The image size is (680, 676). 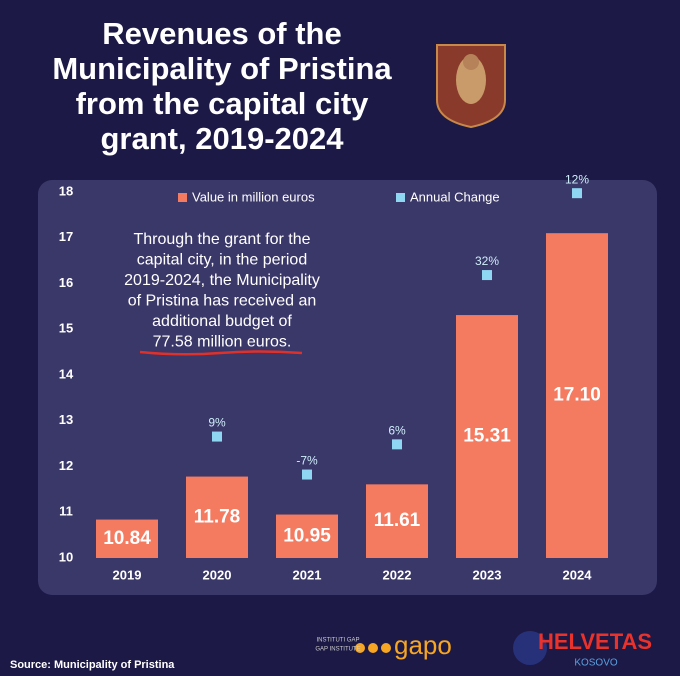 What do you see at coordinates (222, 301) in the screenshot?
I see `annotation: of Pristina has received an` at bounding box center [222, 301].